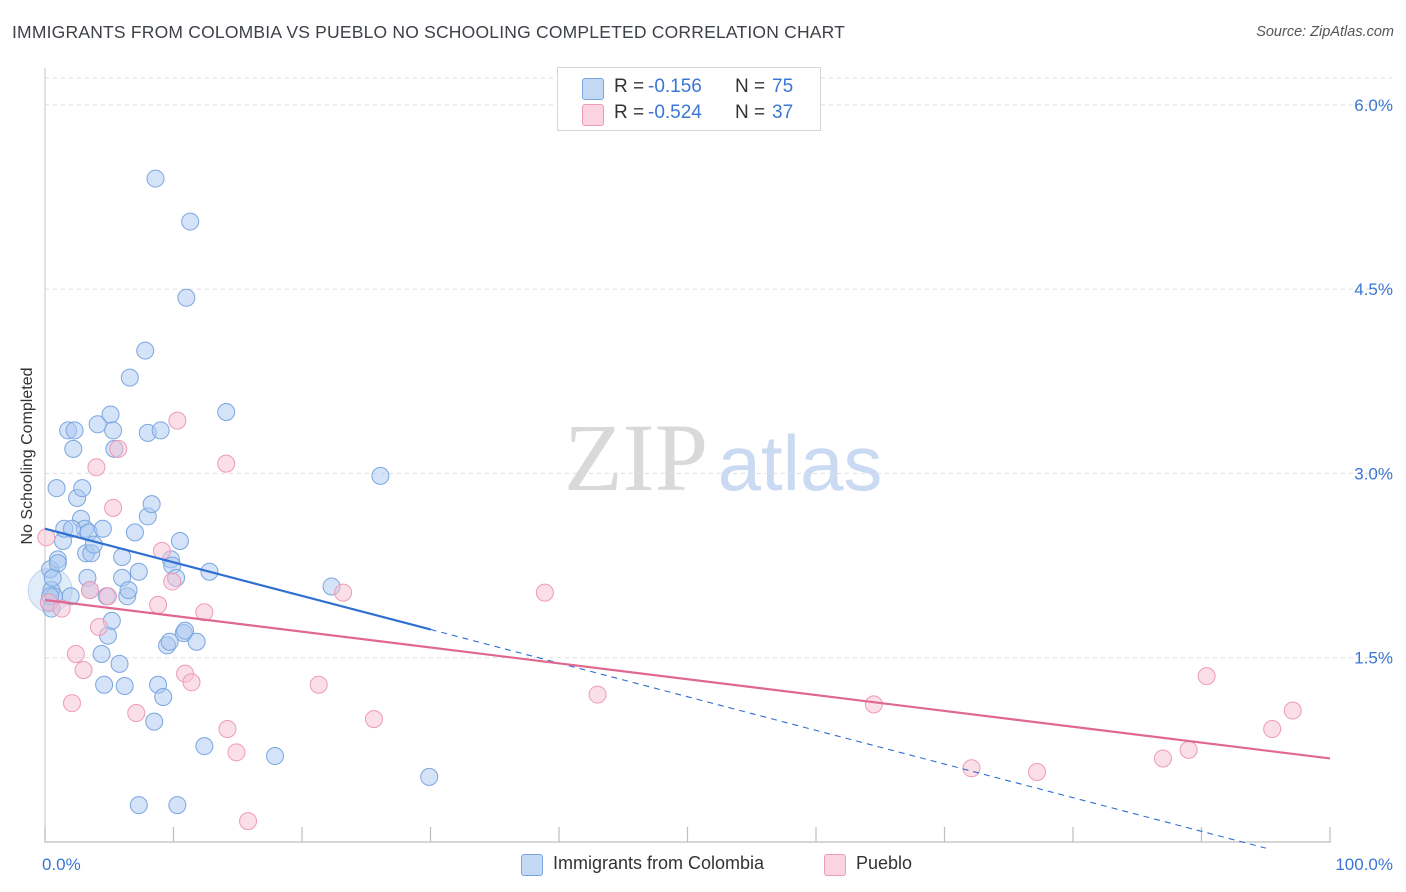 This screenshot has height=892, width=1406. I want to click on legend-n-value: 75, so click(783, 86).